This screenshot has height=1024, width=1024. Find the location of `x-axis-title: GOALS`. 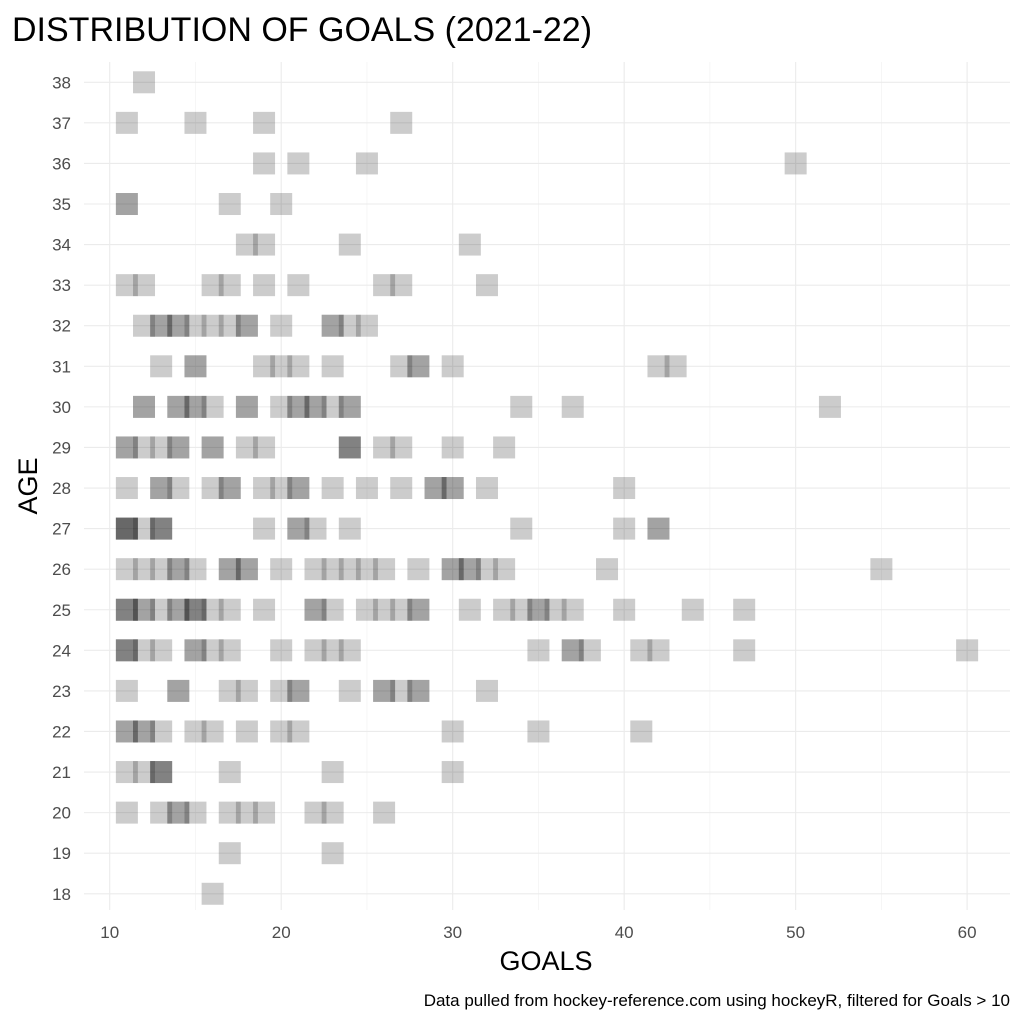

x-axis-title: GOALS is located at coordinates (545, 961).